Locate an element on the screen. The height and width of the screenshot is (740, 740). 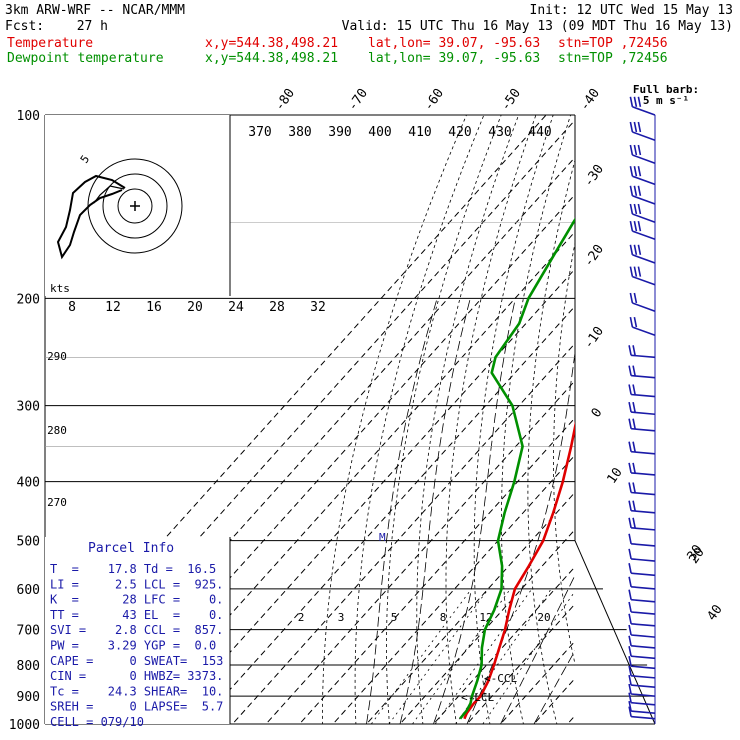
parcel-info-title: Parcel Info is located at coordinates (131, 548).